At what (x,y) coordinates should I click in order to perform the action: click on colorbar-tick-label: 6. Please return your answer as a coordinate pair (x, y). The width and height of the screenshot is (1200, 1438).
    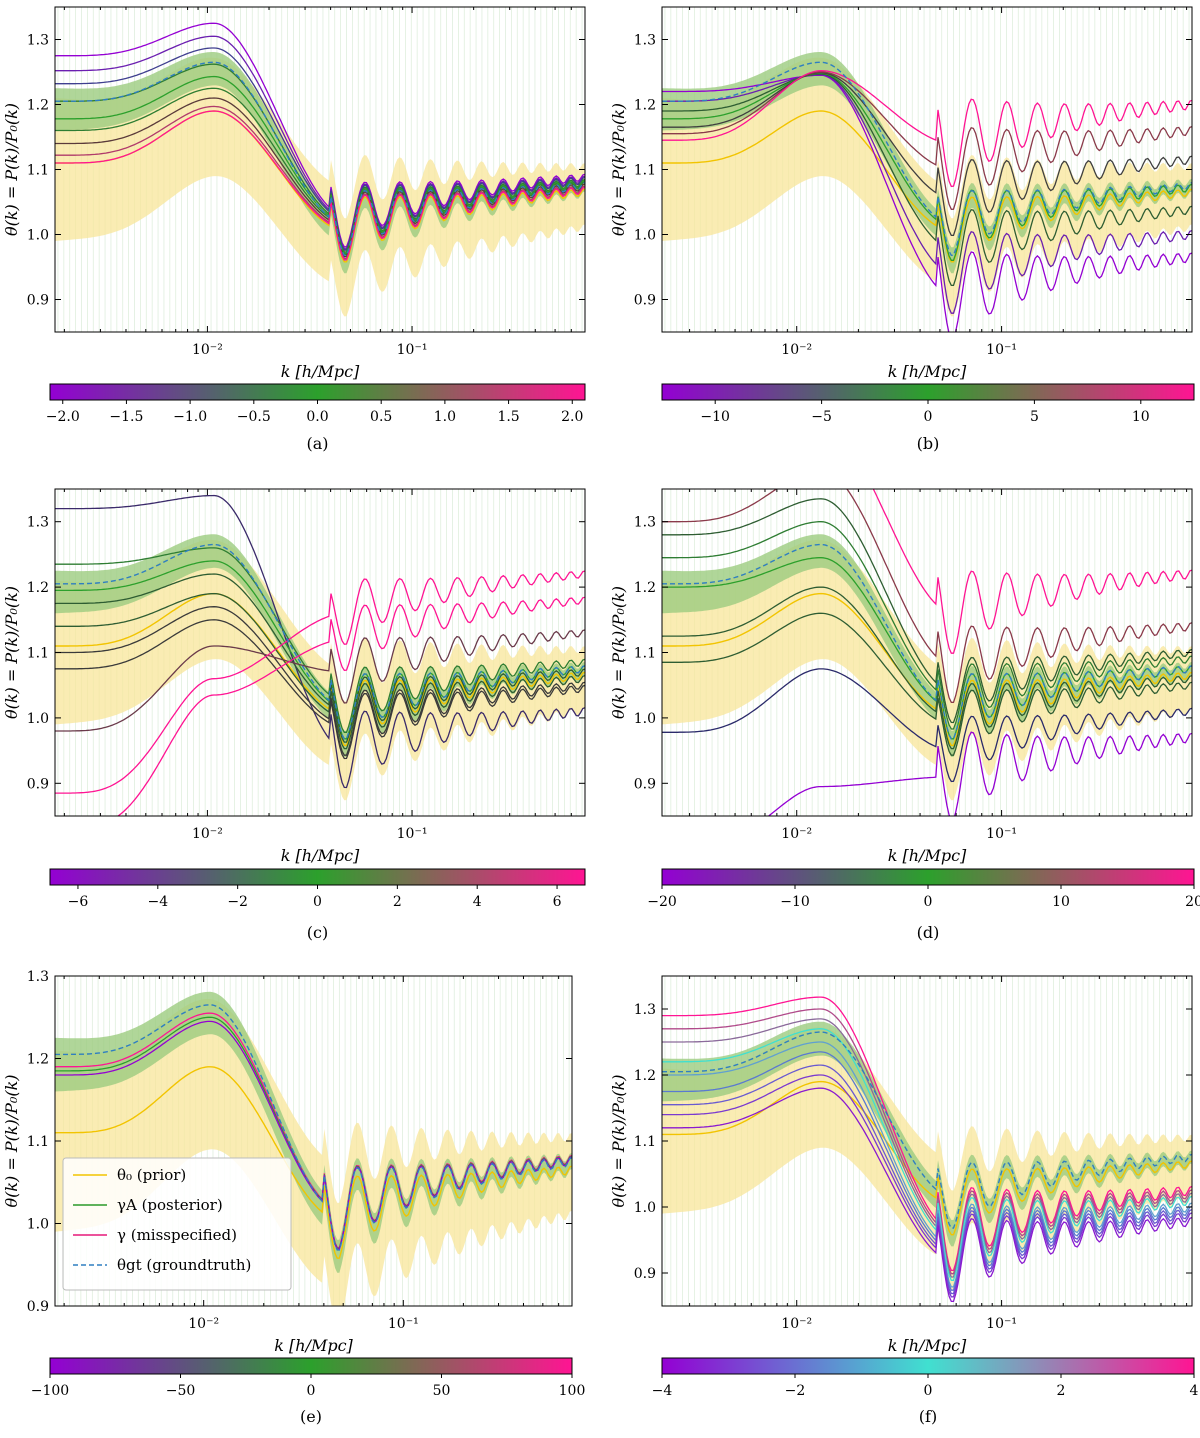
    Looking at the image, I should click on (557, 902).